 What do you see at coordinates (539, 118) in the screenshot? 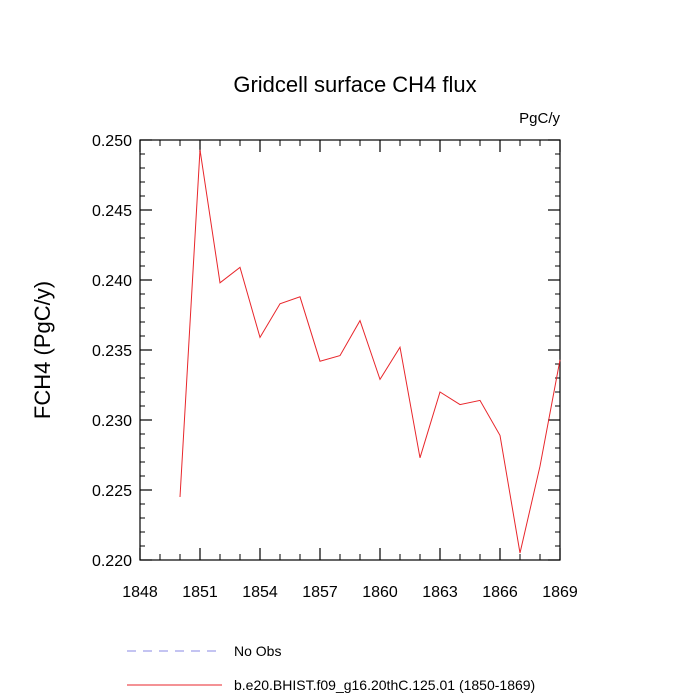
I see `units-label: PgC/y` at bounding box center [539, 118].